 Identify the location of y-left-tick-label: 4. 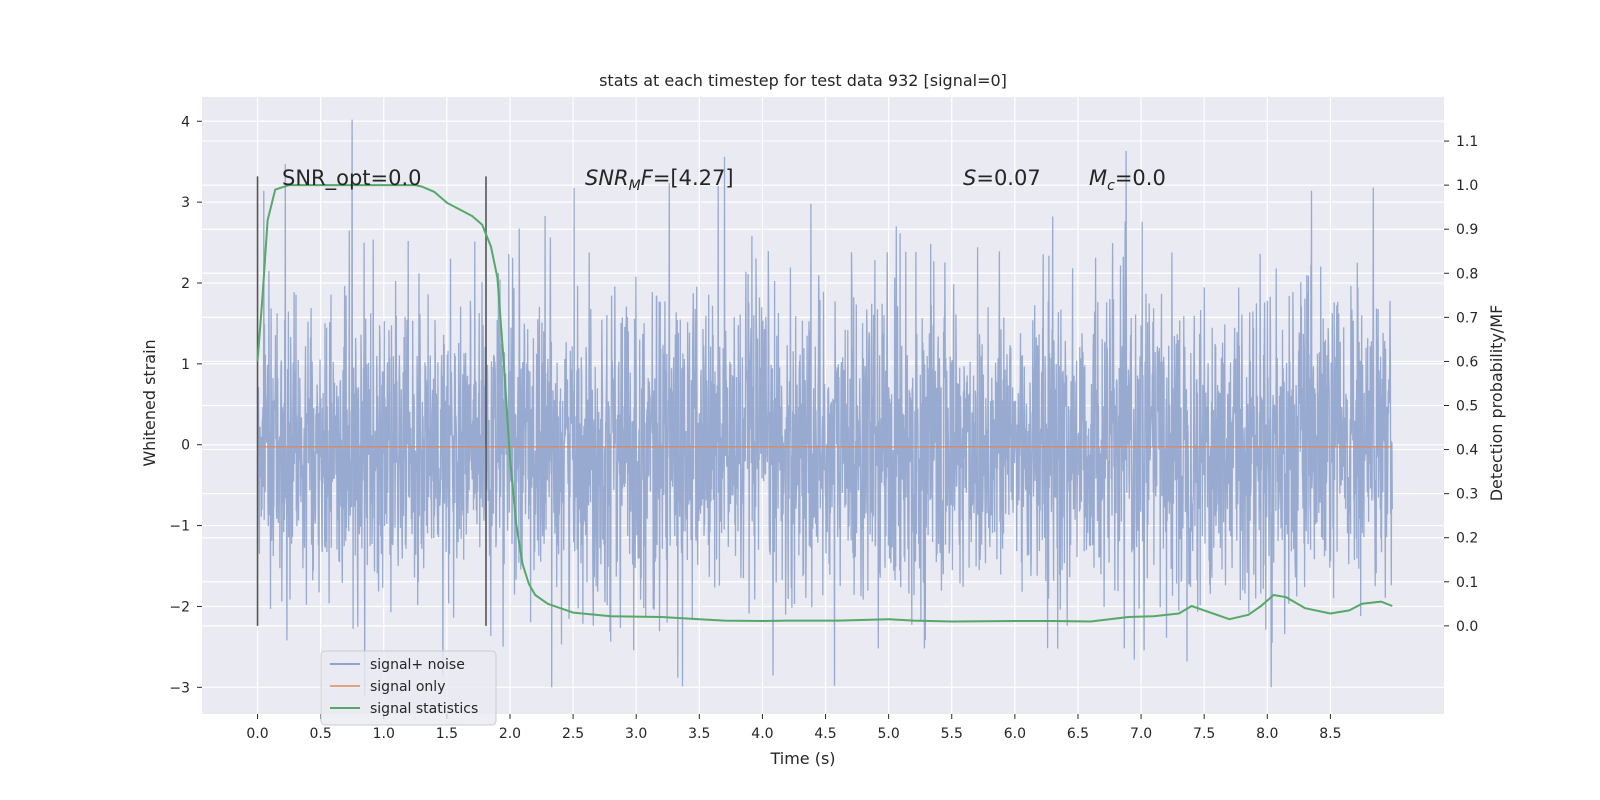
(185, 122).